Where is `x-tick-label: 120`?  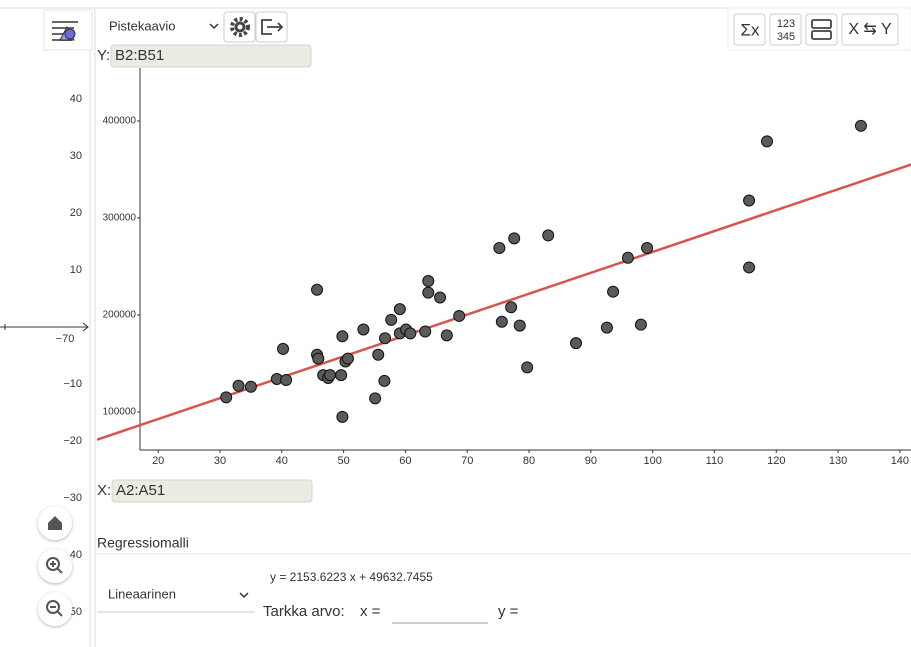 x-tick-label: 120 is located at coordinates (776, 461).